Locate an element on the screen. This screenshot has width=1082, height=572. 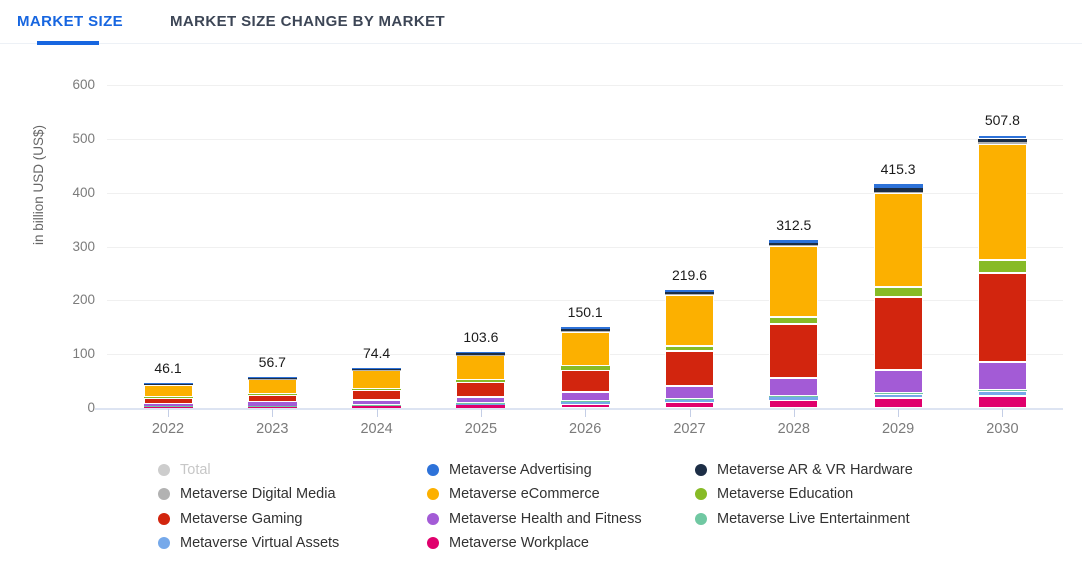
x-tick-label: 2023 is located at coordinates (272, 429).